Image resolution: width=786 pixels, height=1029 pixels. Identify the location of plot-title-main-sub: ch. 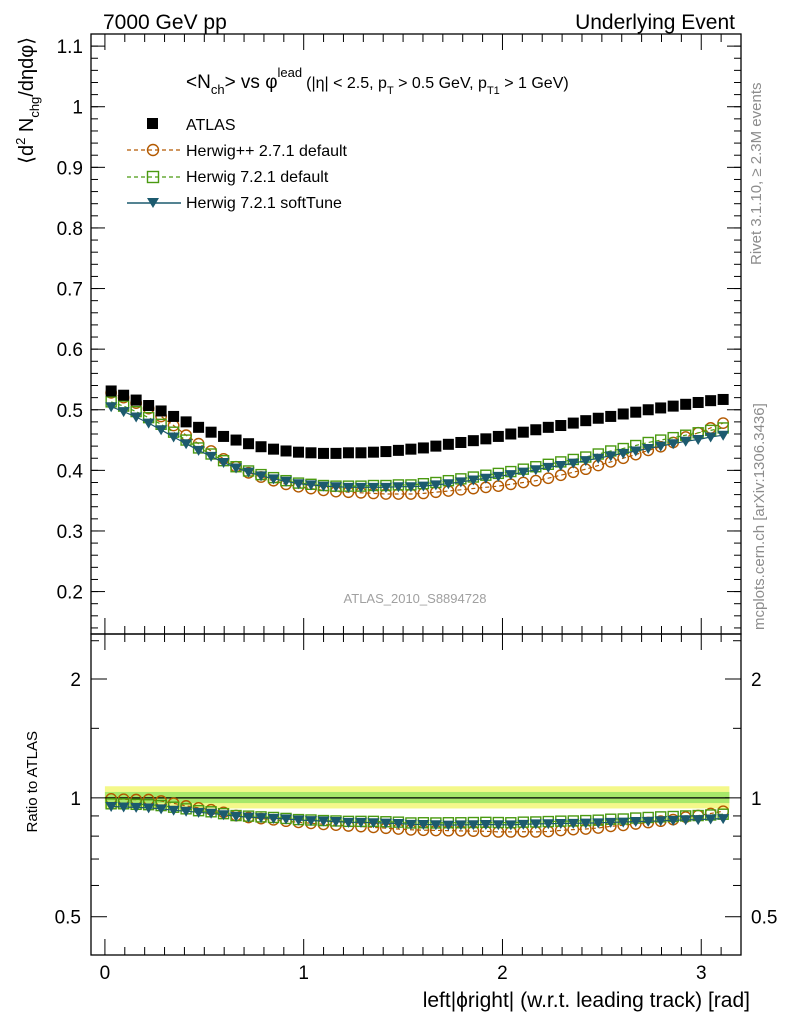
(218, 89).